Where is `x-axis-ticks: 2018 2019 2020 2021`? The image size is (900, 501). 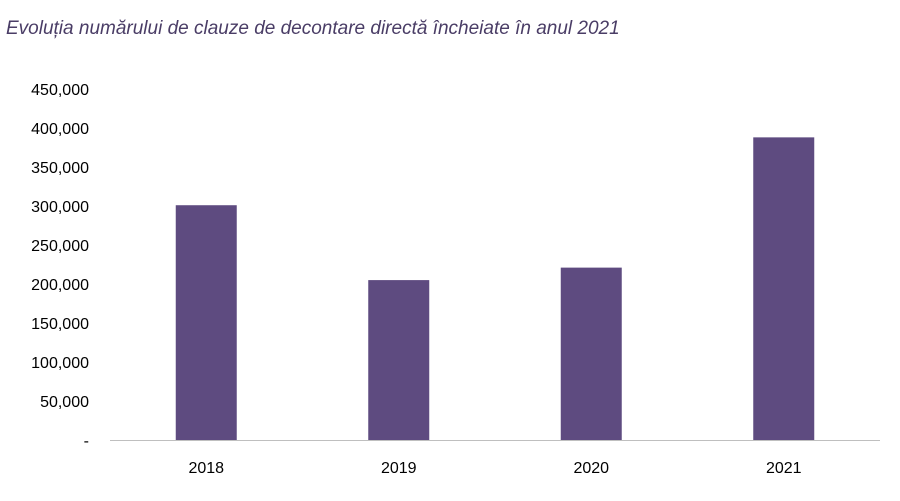 x-axis-ticks: 2018 2019 2020 2021 is located at coordinates (494, 468).